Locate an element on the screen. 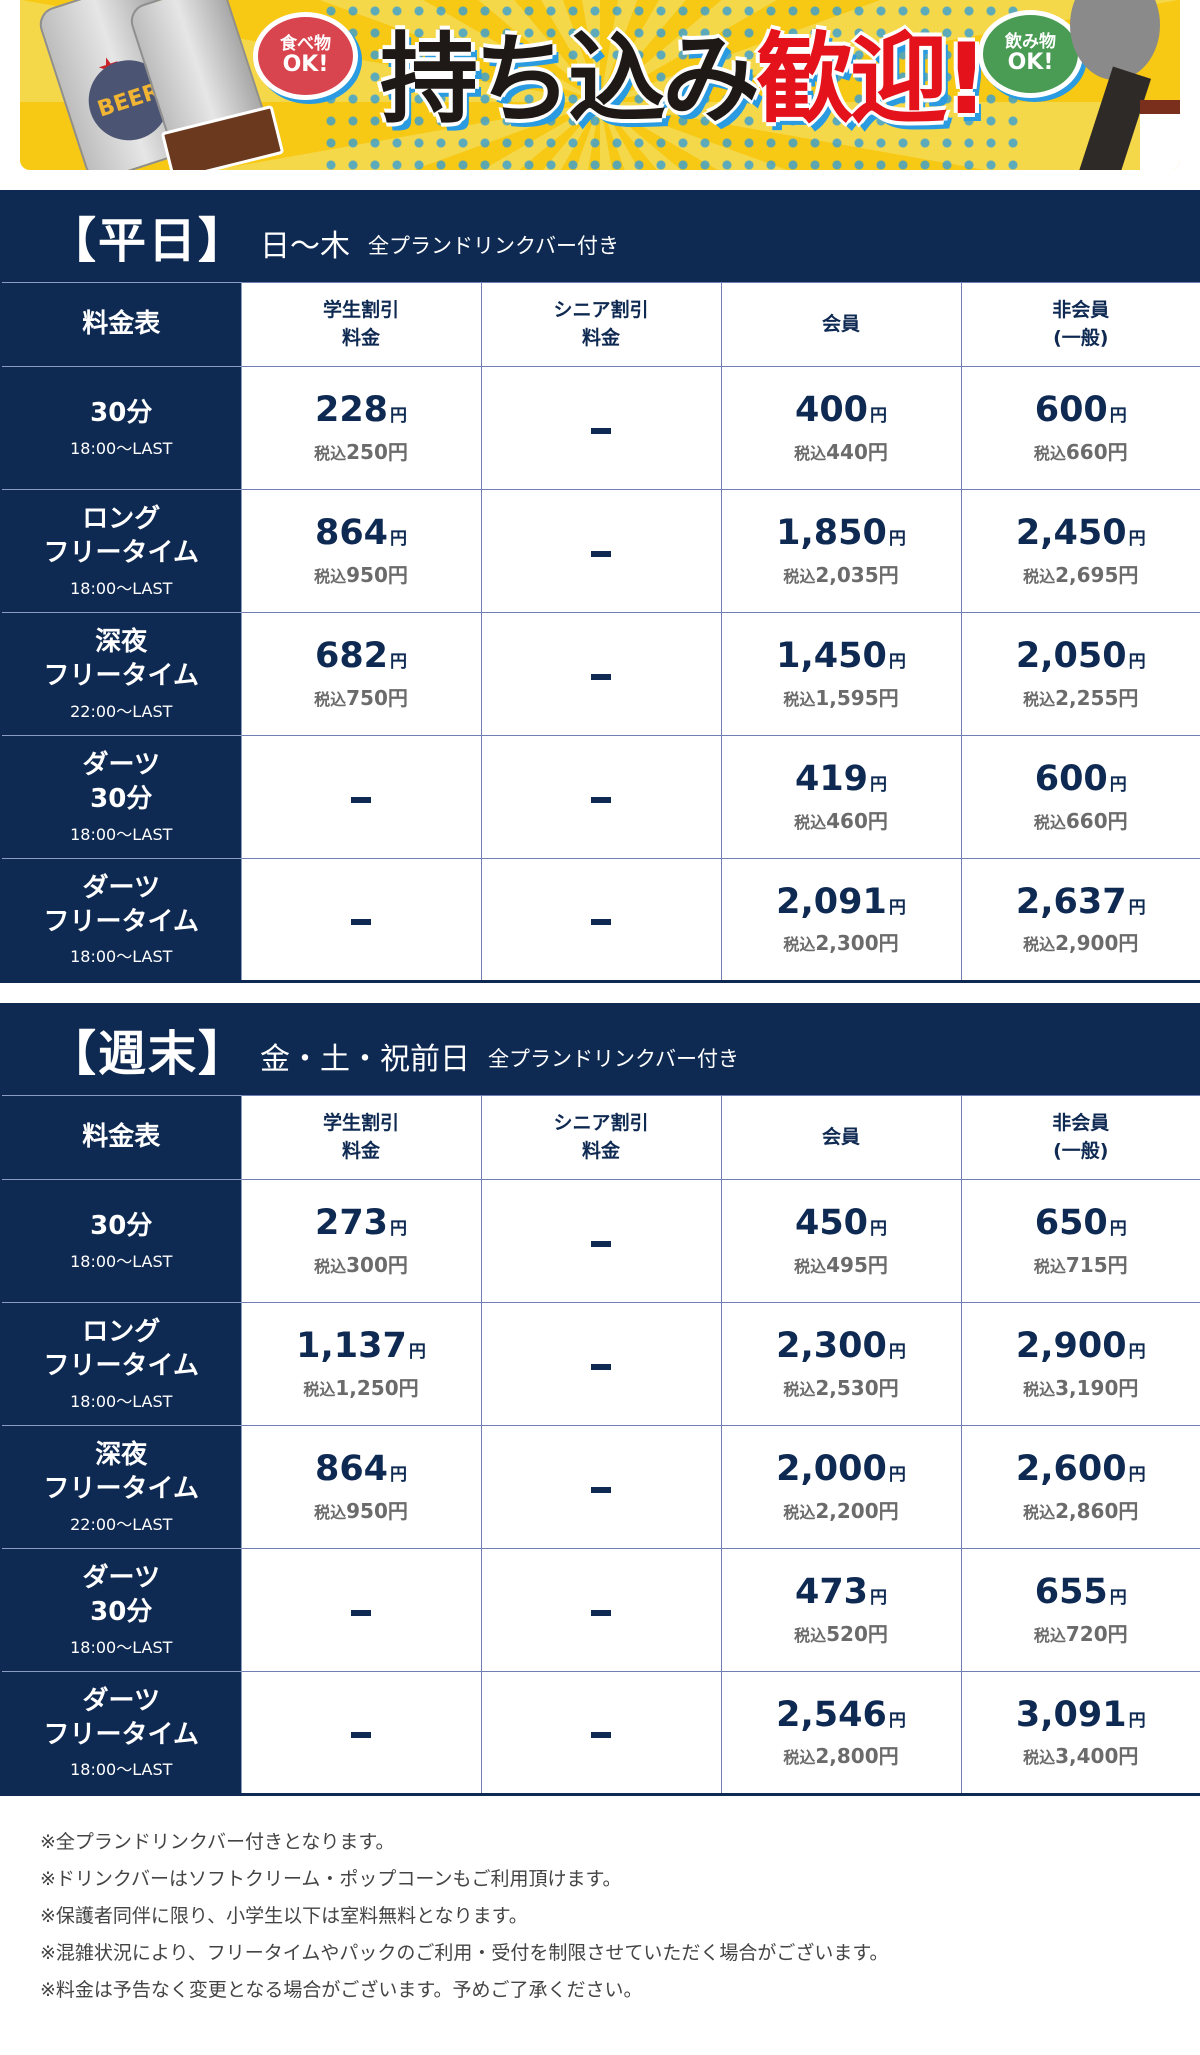 The height and width of the screenshot is (2055, 1200). price-value: 3,091 is located at coordinates (1071, 1714).